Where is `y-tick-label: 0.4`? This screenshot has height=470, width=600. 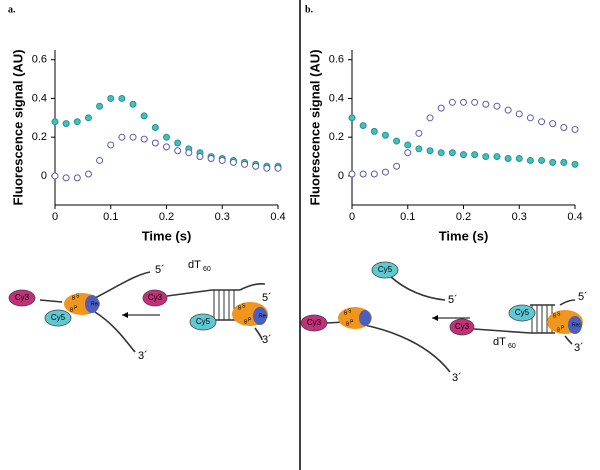
y-tick-label: 0.4 is located at coordinates (336, 98).